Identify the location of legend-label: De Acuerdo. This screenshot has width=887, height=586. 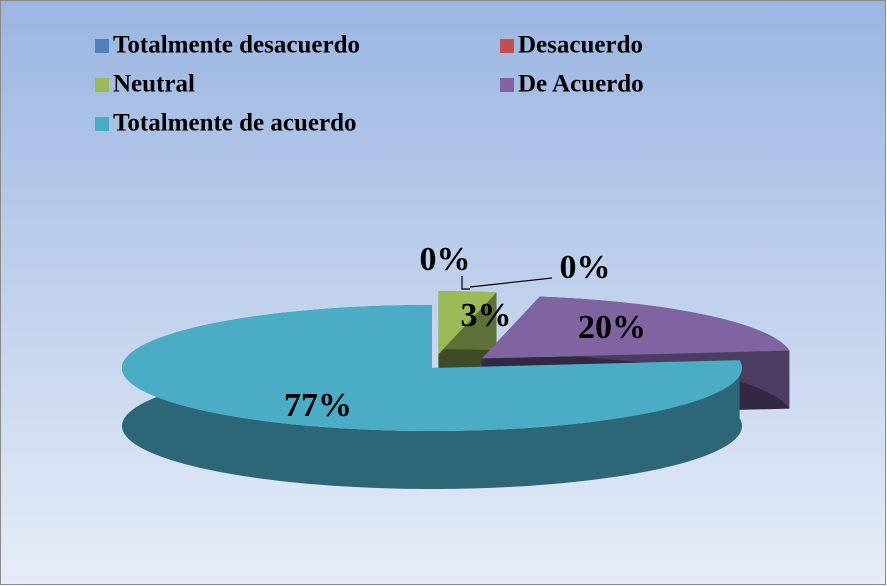
(581, 84).